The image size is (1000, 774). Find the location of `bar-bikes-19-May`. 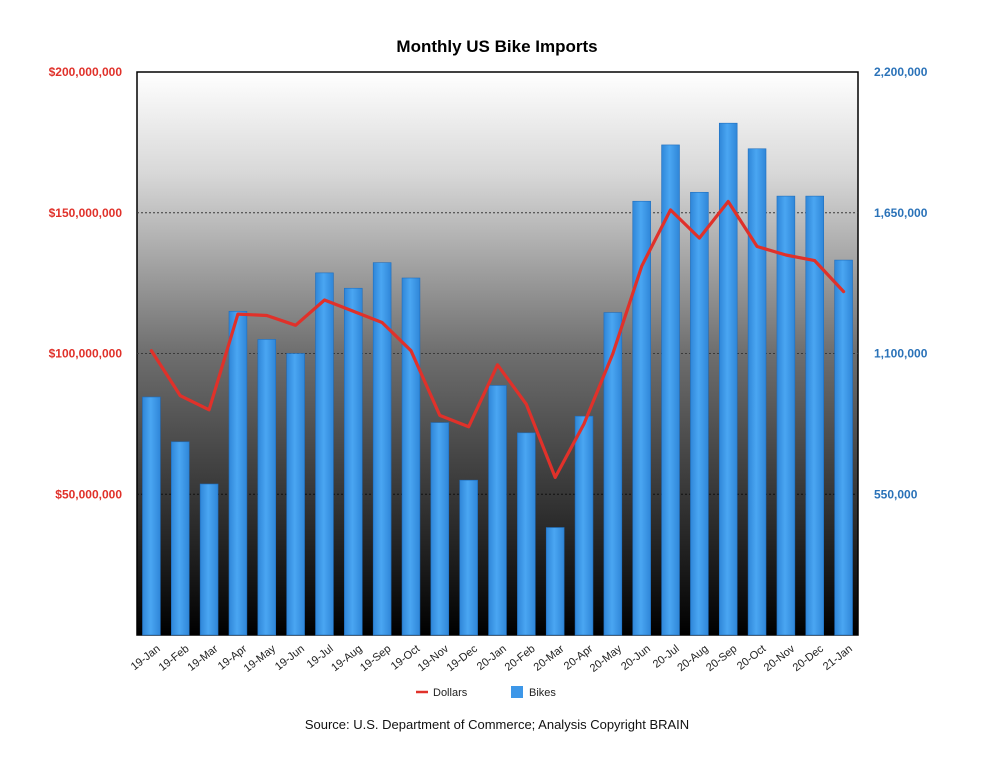

bar-bikes-19-May is located at coordinates (267, 487).